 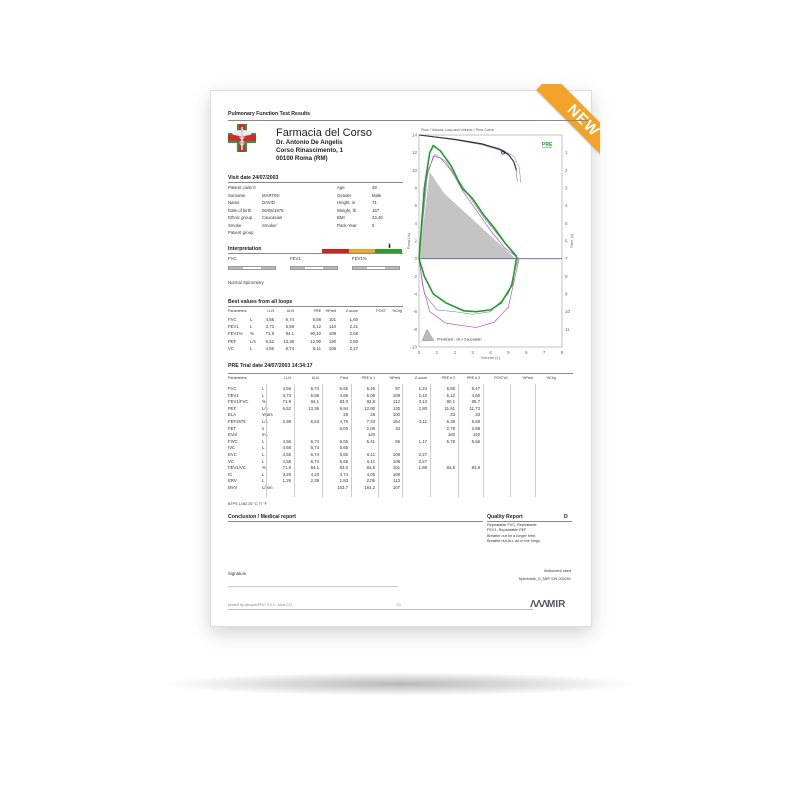 I want to click on table-cell: FEV1%, so click(x=235, y=334).